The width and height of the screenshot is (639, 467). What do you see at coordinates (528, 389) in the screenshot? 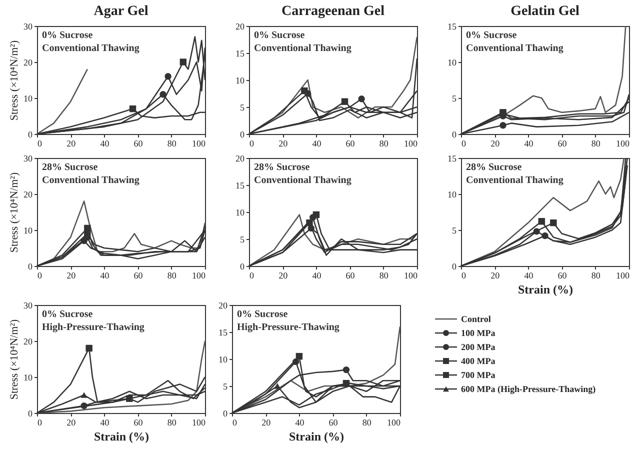
I see `legend-label: 600 MPa (High-Pressure-Thawing)` at bounding box center [528, 389].